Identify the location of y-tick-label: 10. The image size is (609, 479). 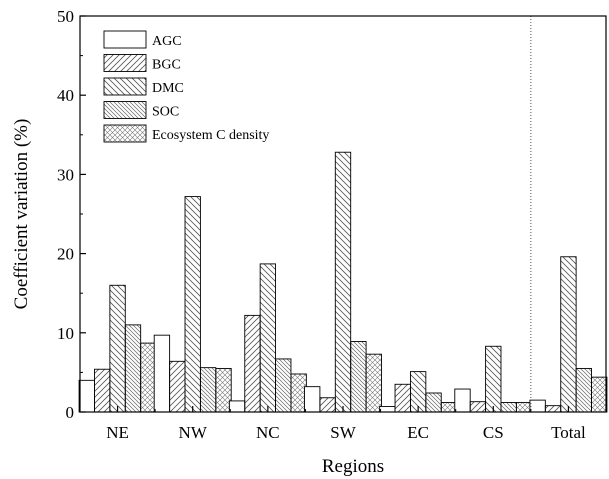
(65, 333).